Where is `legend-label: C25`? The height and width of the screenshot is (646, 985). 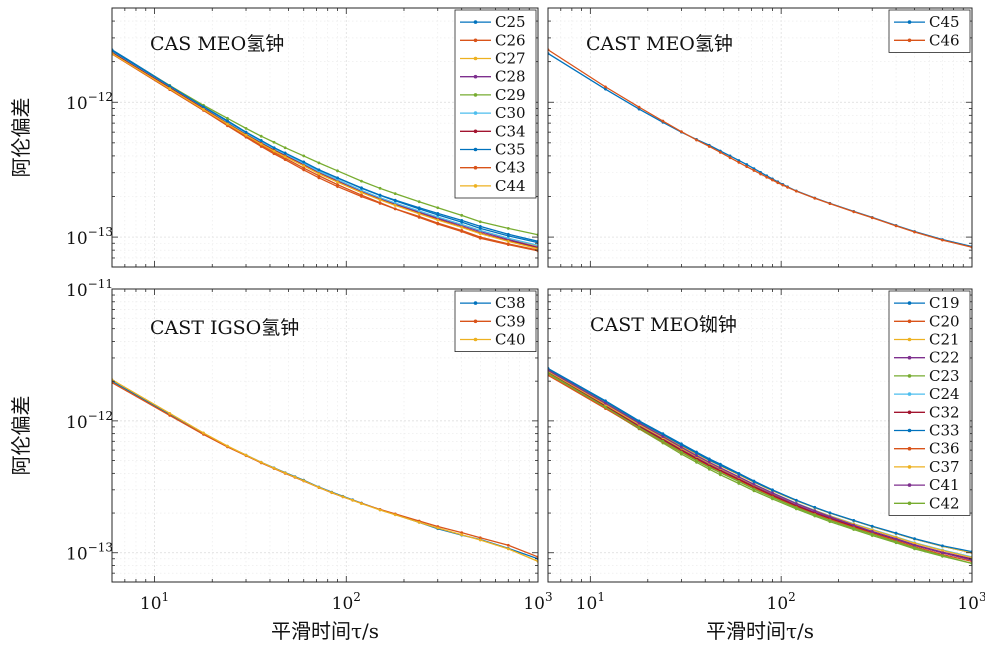
legend-label: C25 is located at coordinates (510, 22).